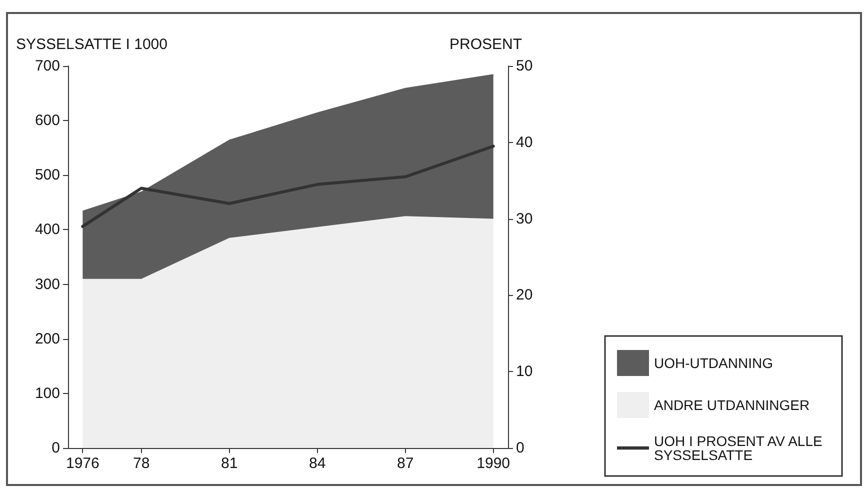  Describe the element at coordinates (288, 186) in the screenshot. I see `line-series` at that location.